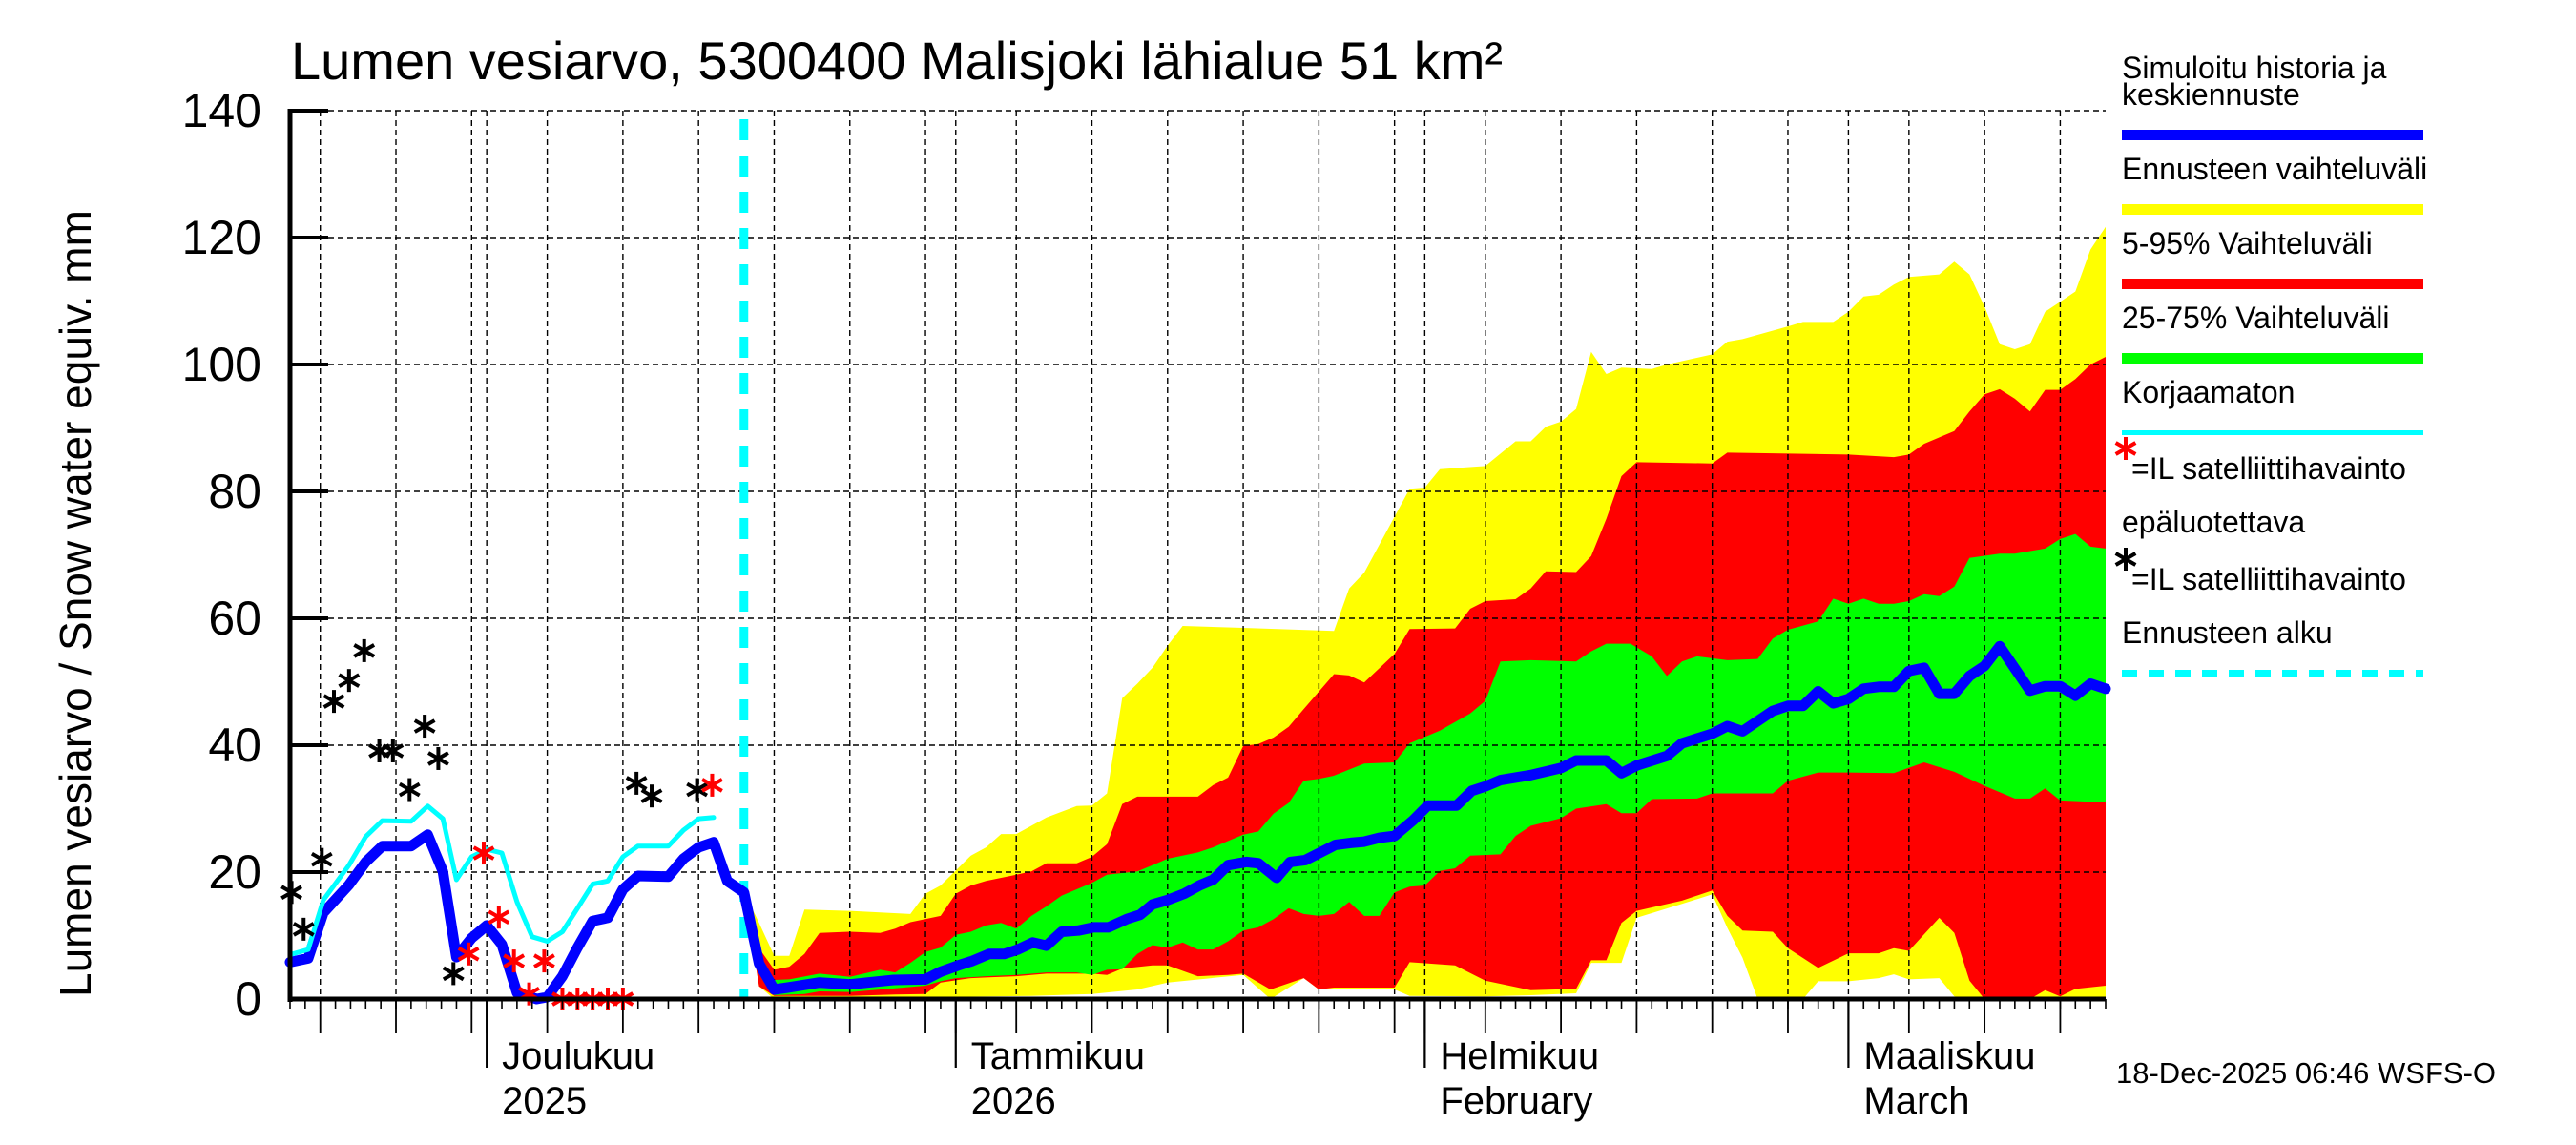 The width and height of the screenshot is (2576, 1145). I want to click on legend-item: 25-75% Vaihteluväli, so click(2272, 332).